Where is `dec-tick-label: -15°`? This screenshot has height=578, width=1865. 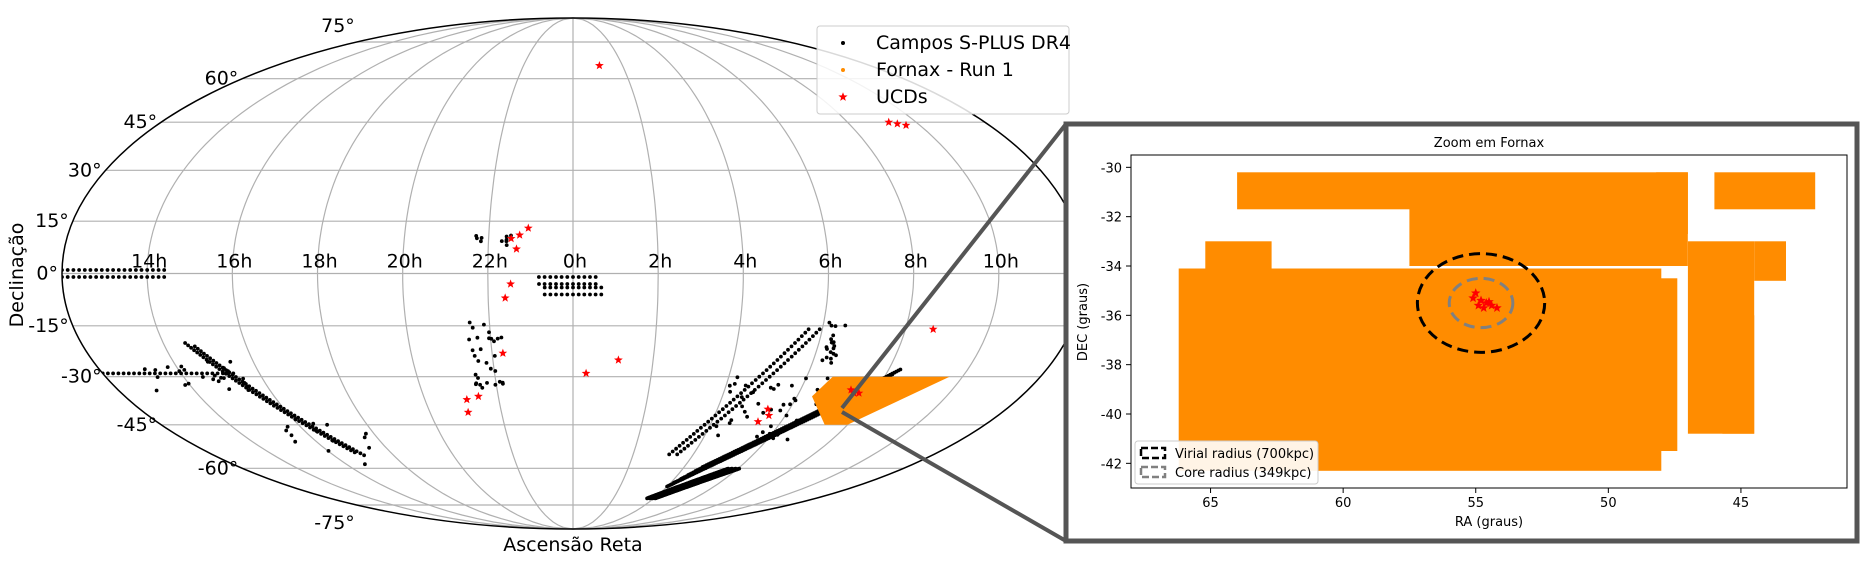 dec-tick-label: -15° is located at coordinates (48, 326).